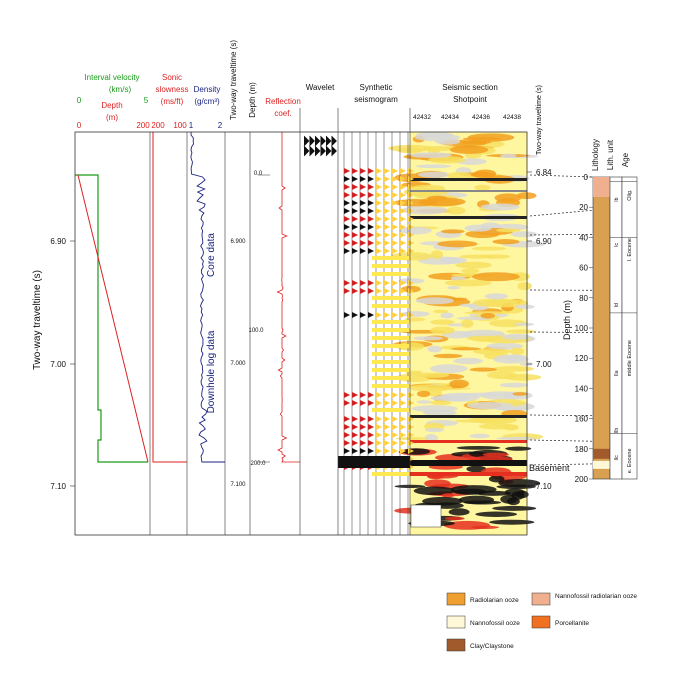 This screenshot has height=699, width=700. What do you see at coordinates (630, 460) in the screenshot?
I see `age-label: e. Eocene` at bounding box center [630, 460].